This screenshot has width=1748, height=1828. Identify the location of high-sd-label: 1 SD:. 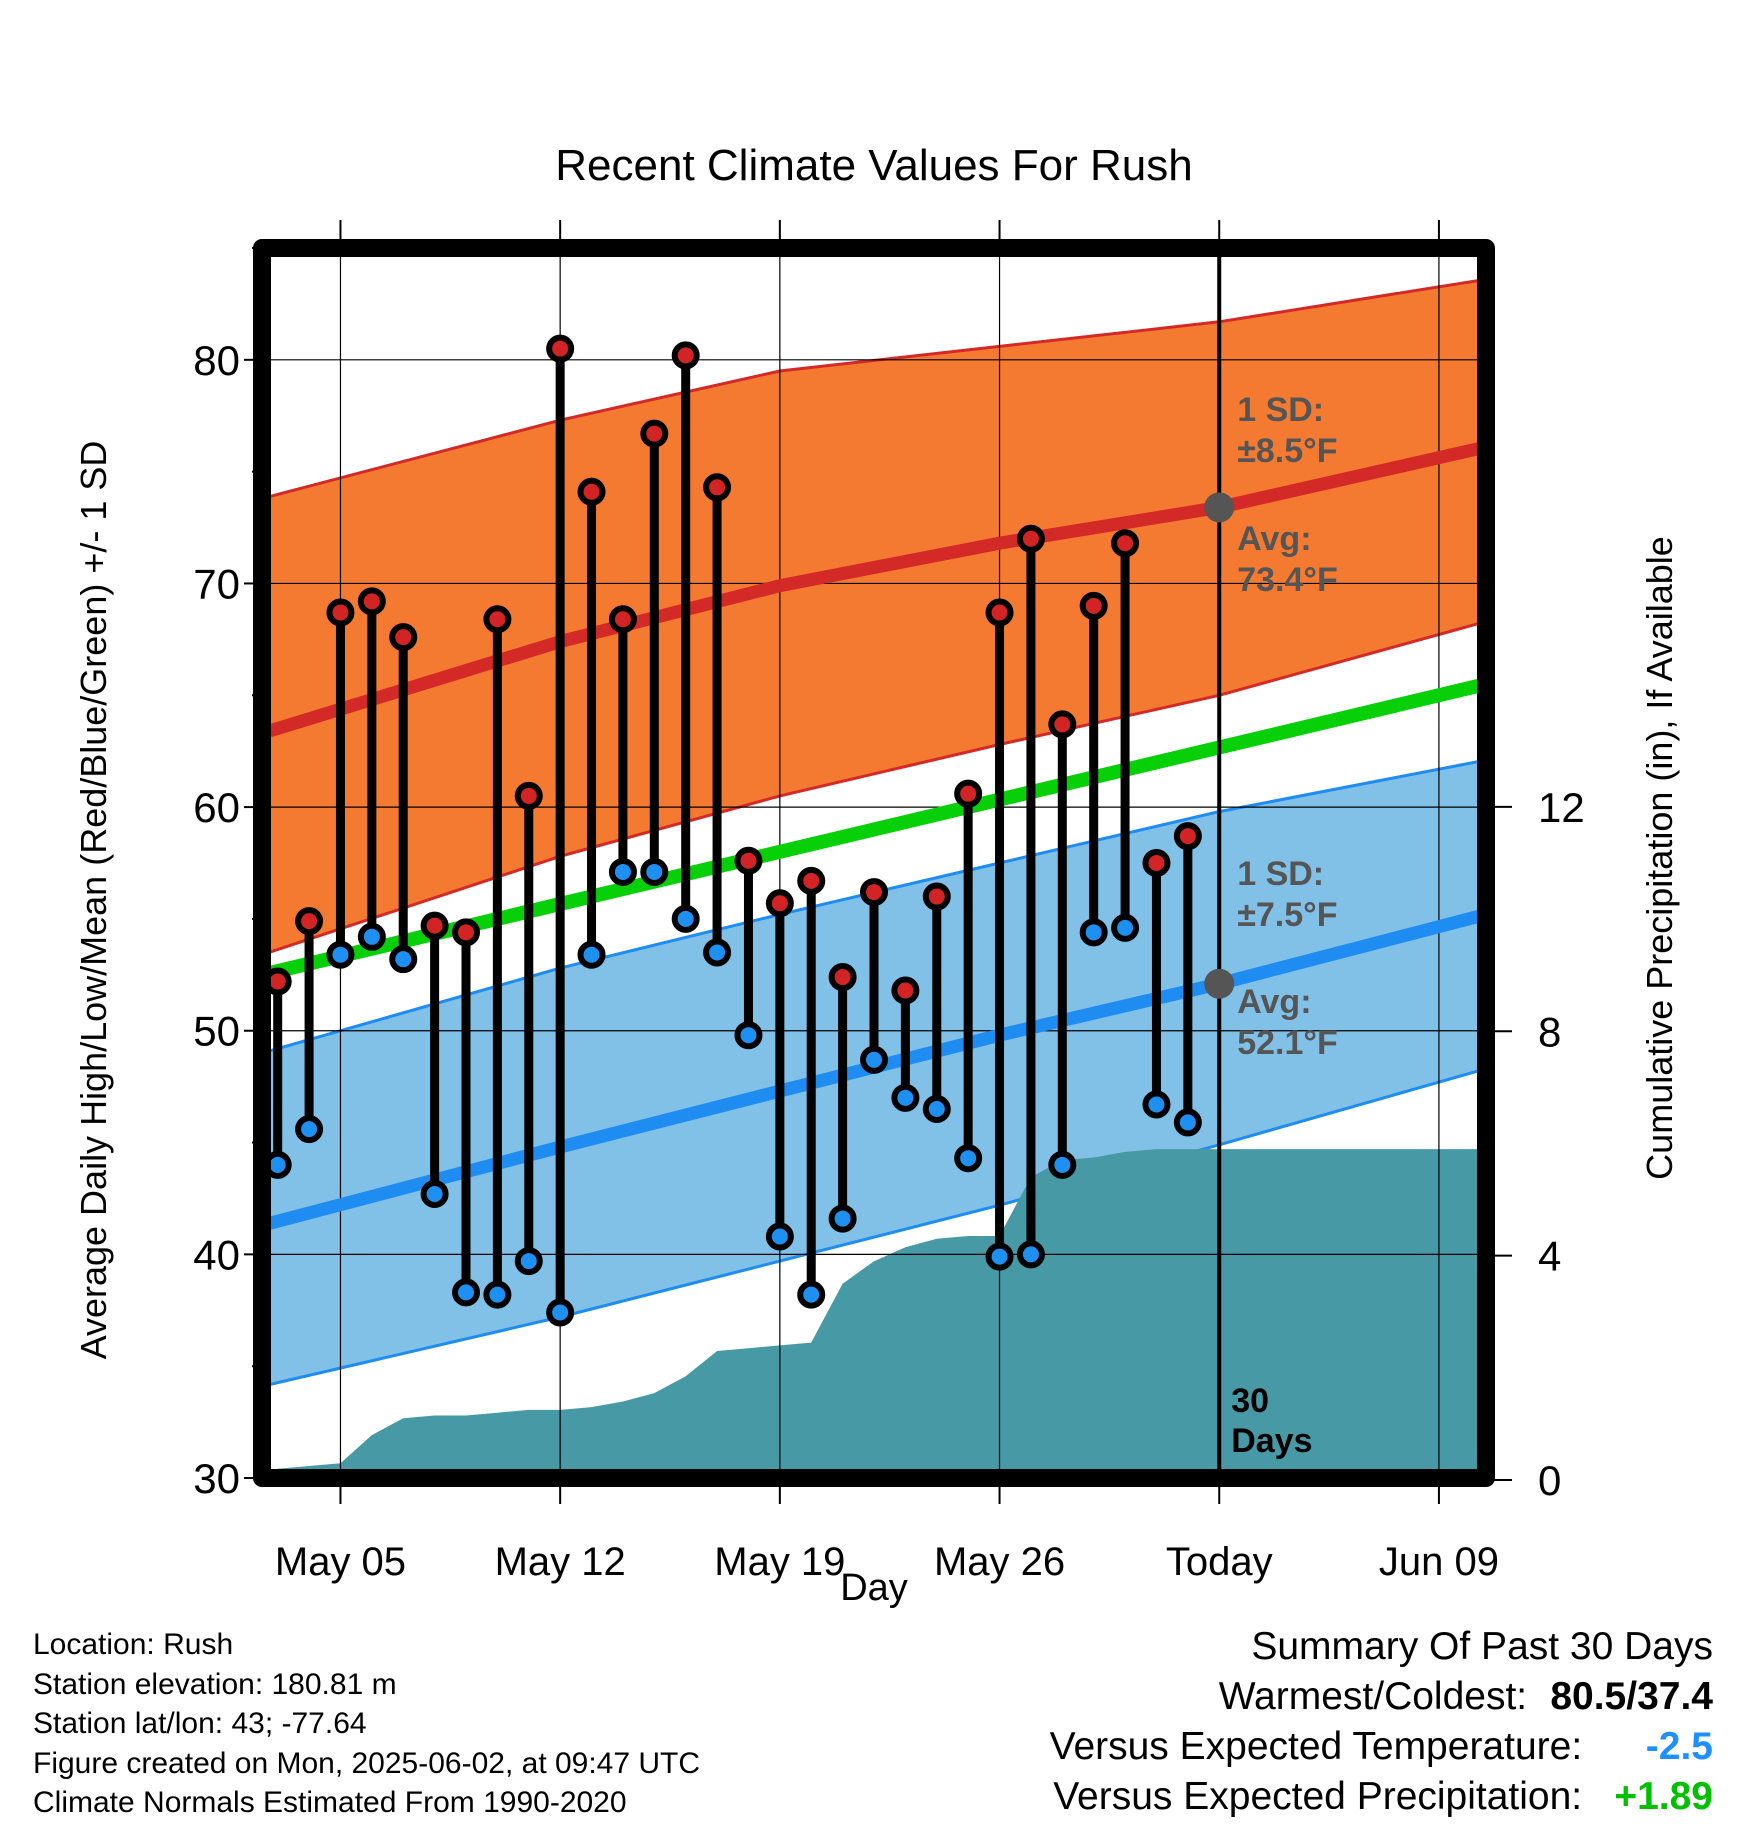
(1280, 410).